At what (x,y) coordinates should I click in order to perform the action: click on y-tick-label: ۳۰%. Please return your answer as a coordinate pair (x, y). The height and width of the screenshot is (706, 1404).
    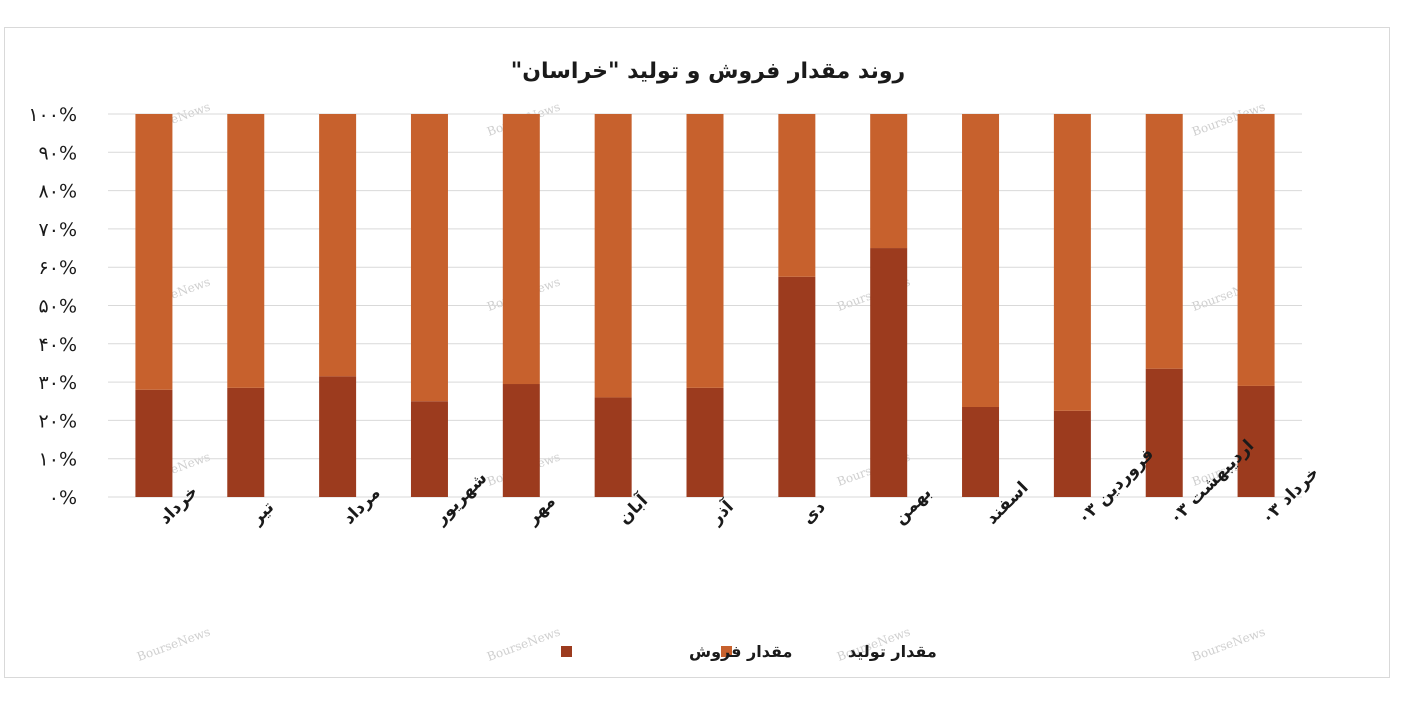
    Looking at the image, I should click on (58, 383).